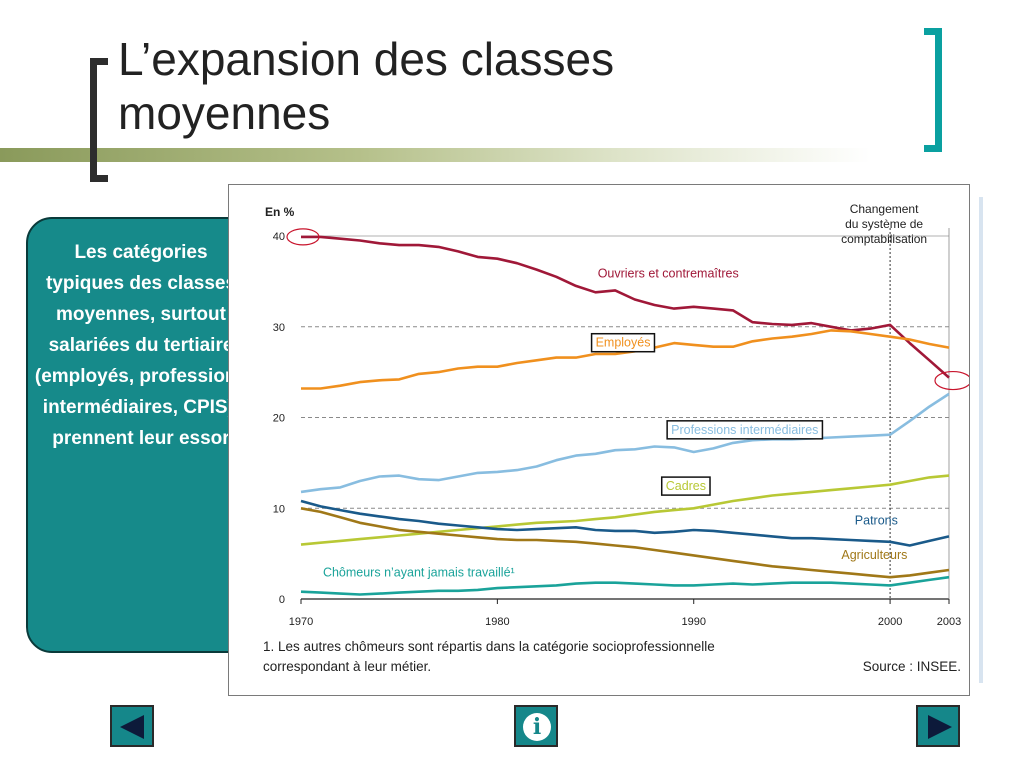 This screenshot has height=768, width=1024. Describe the element at coordinates (981, 440) in the screenshot. I see `chart-frame-edge` at that location.